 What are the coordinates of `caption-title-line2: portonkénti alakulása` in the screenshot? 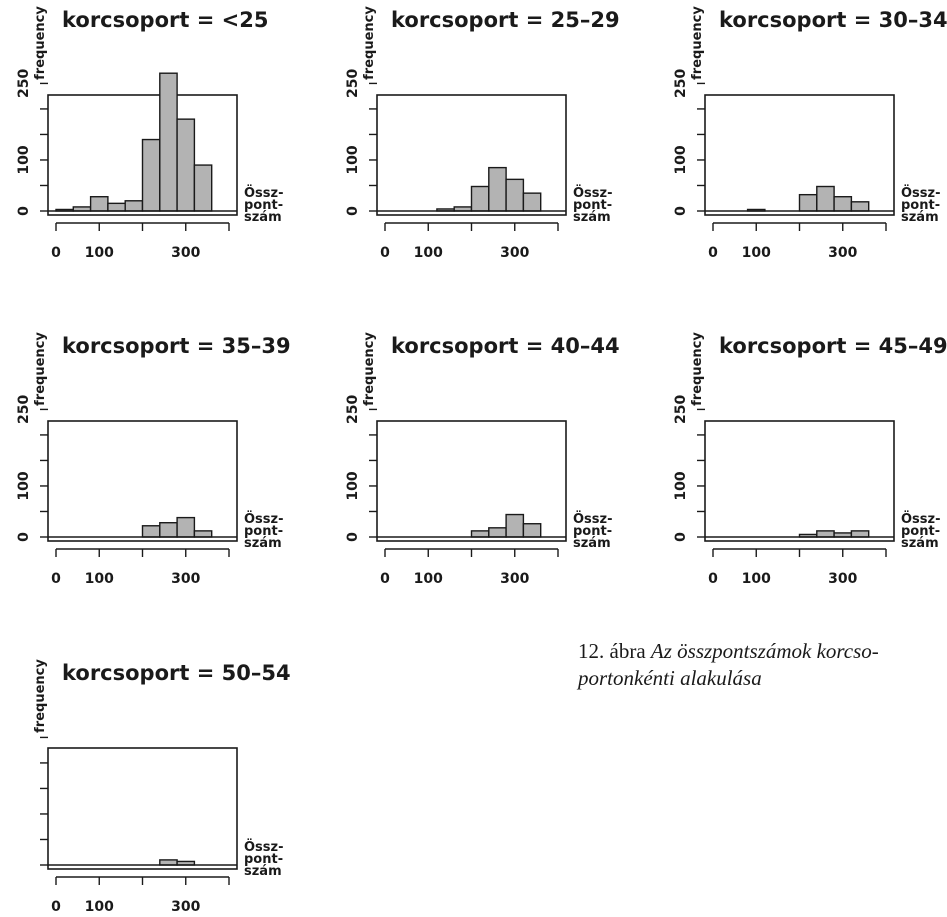 It's located at (670, 678).